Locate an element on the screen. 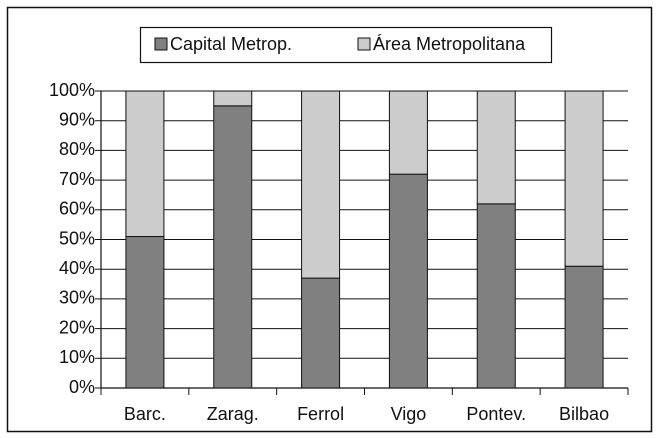 The image size is (659, 438). y-tick-label: 20% is located at coordinates (77, 327).